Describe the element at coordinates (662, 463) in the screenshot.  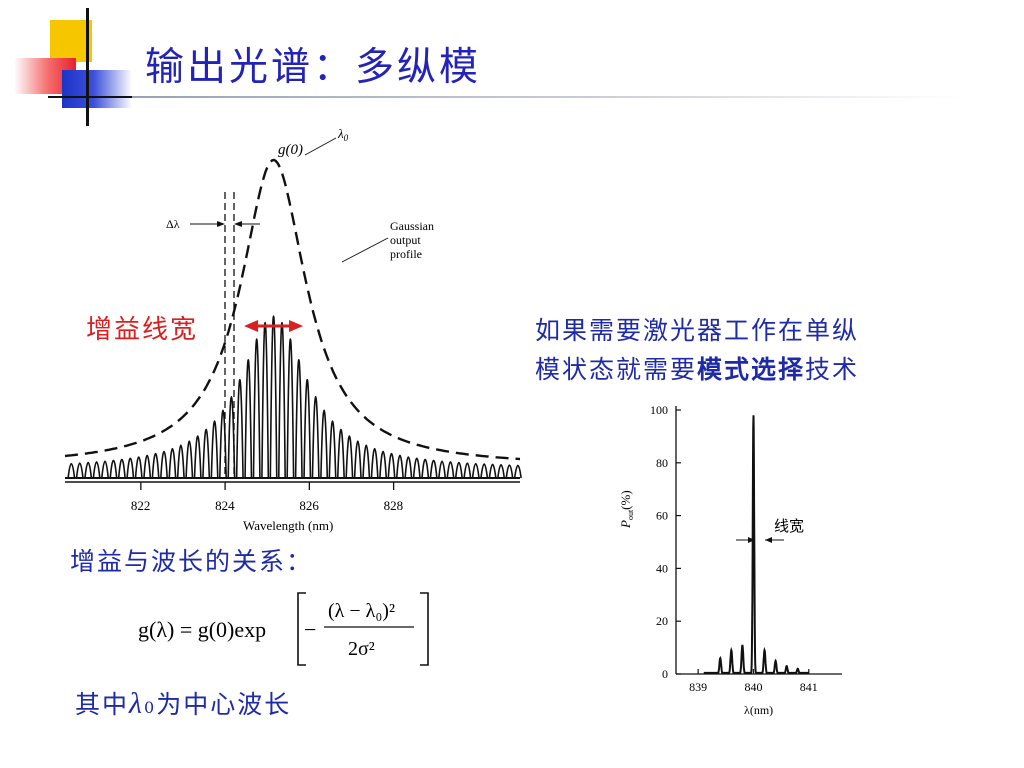
I see `single-y-tick-label-80: 80` at that location.